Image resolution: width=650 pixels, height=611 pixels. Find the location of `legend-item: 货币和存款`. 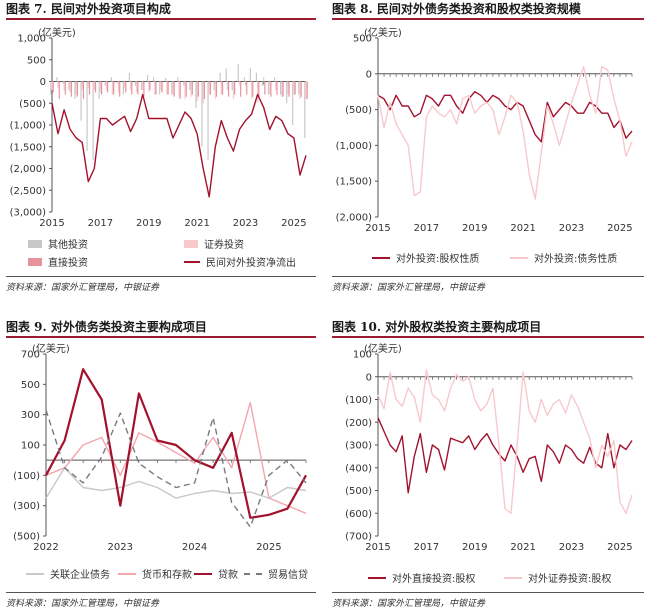

legend-item: 货币和存款 is located at coordinates (155, 573).